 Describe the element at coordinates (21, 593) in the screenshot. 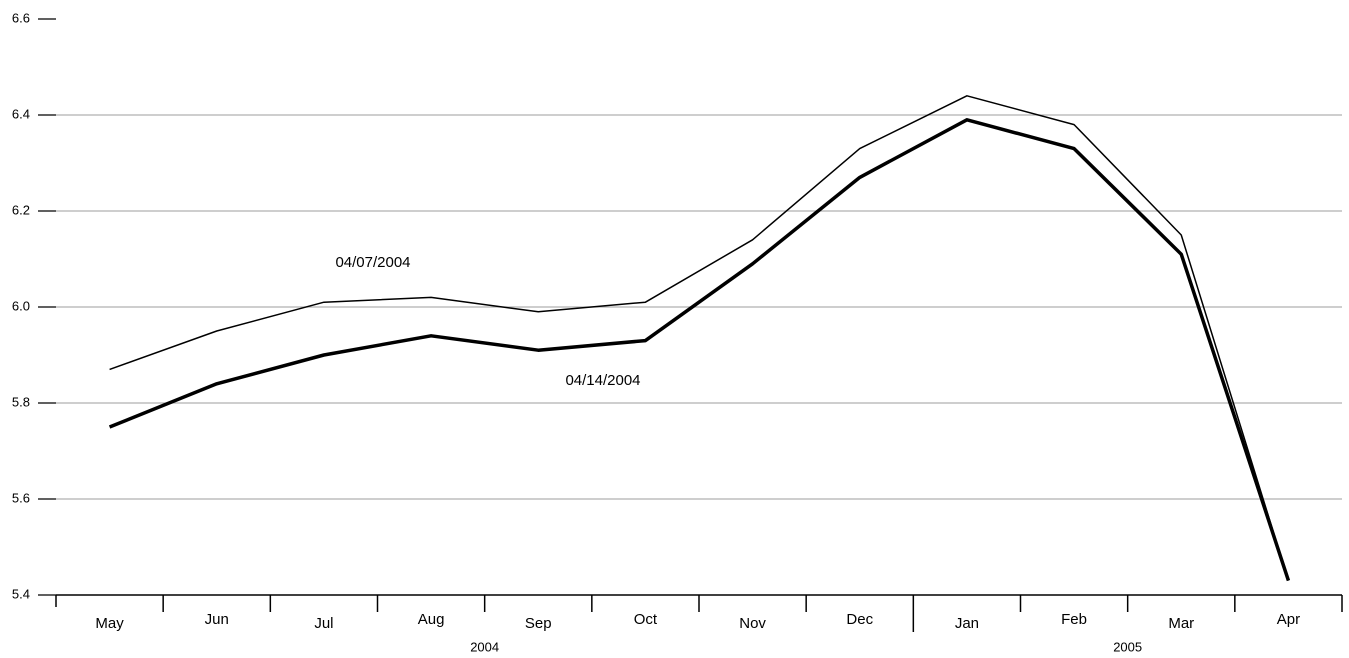

I see `y-tick-label: 5.4` at that location.